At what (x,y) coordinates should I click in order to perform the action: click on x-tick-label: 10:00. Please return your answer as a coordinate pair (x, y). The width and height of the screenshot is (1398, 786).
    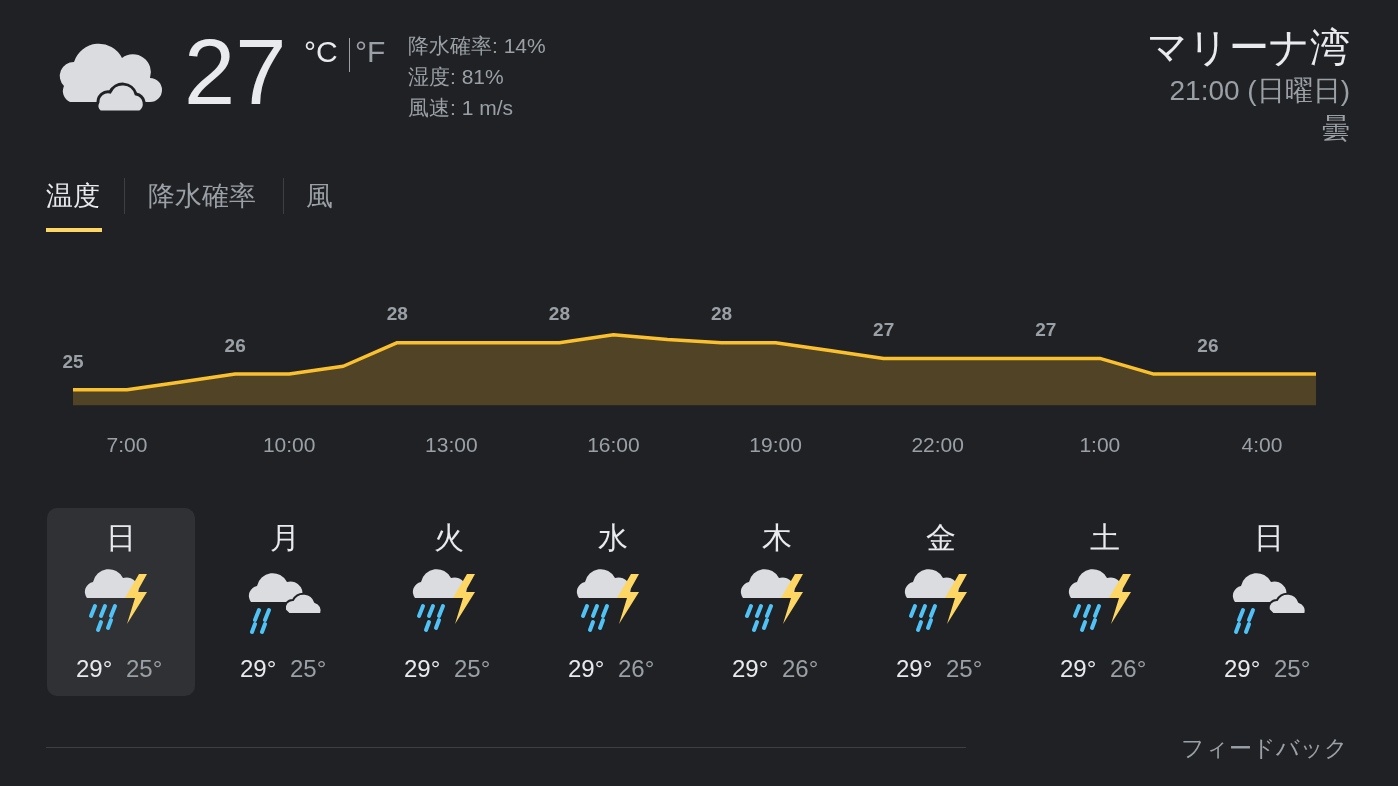
    Looking at the image, I should click on (289, 444).